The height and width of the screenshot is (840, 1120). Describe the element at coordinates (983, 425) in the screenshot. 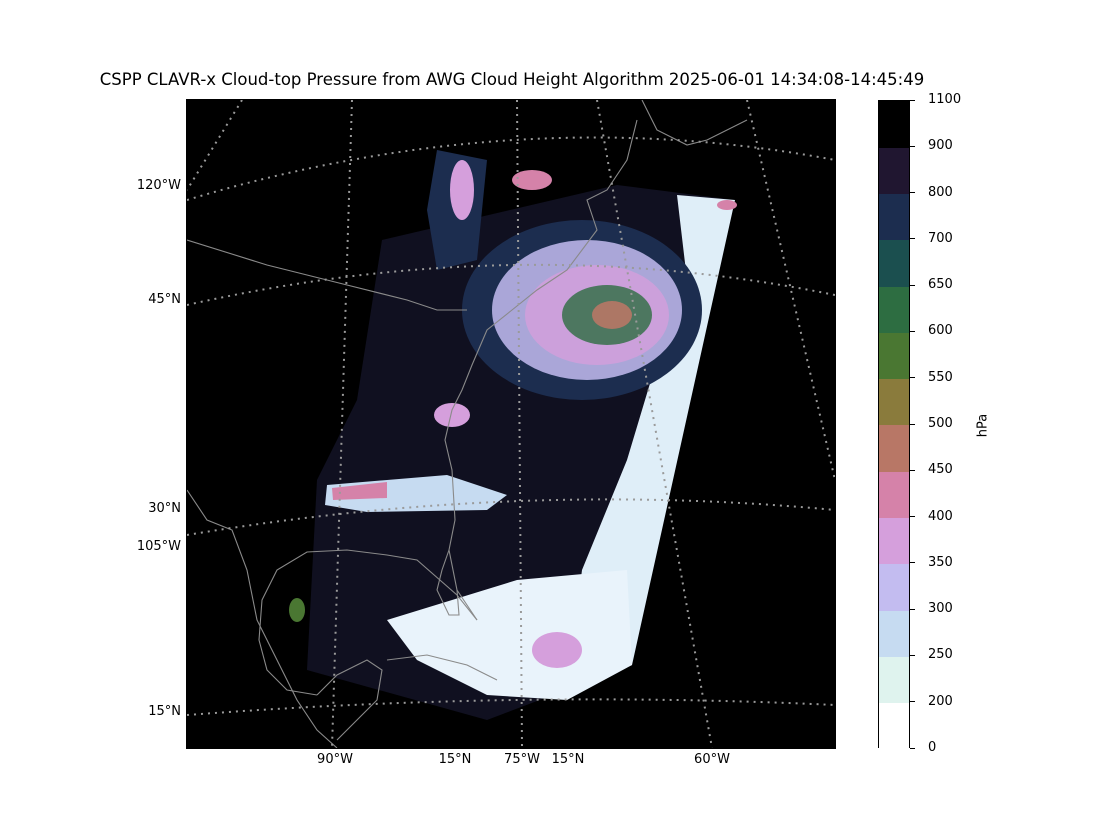

I see `colorbar-unit-label: hPa` at that location.